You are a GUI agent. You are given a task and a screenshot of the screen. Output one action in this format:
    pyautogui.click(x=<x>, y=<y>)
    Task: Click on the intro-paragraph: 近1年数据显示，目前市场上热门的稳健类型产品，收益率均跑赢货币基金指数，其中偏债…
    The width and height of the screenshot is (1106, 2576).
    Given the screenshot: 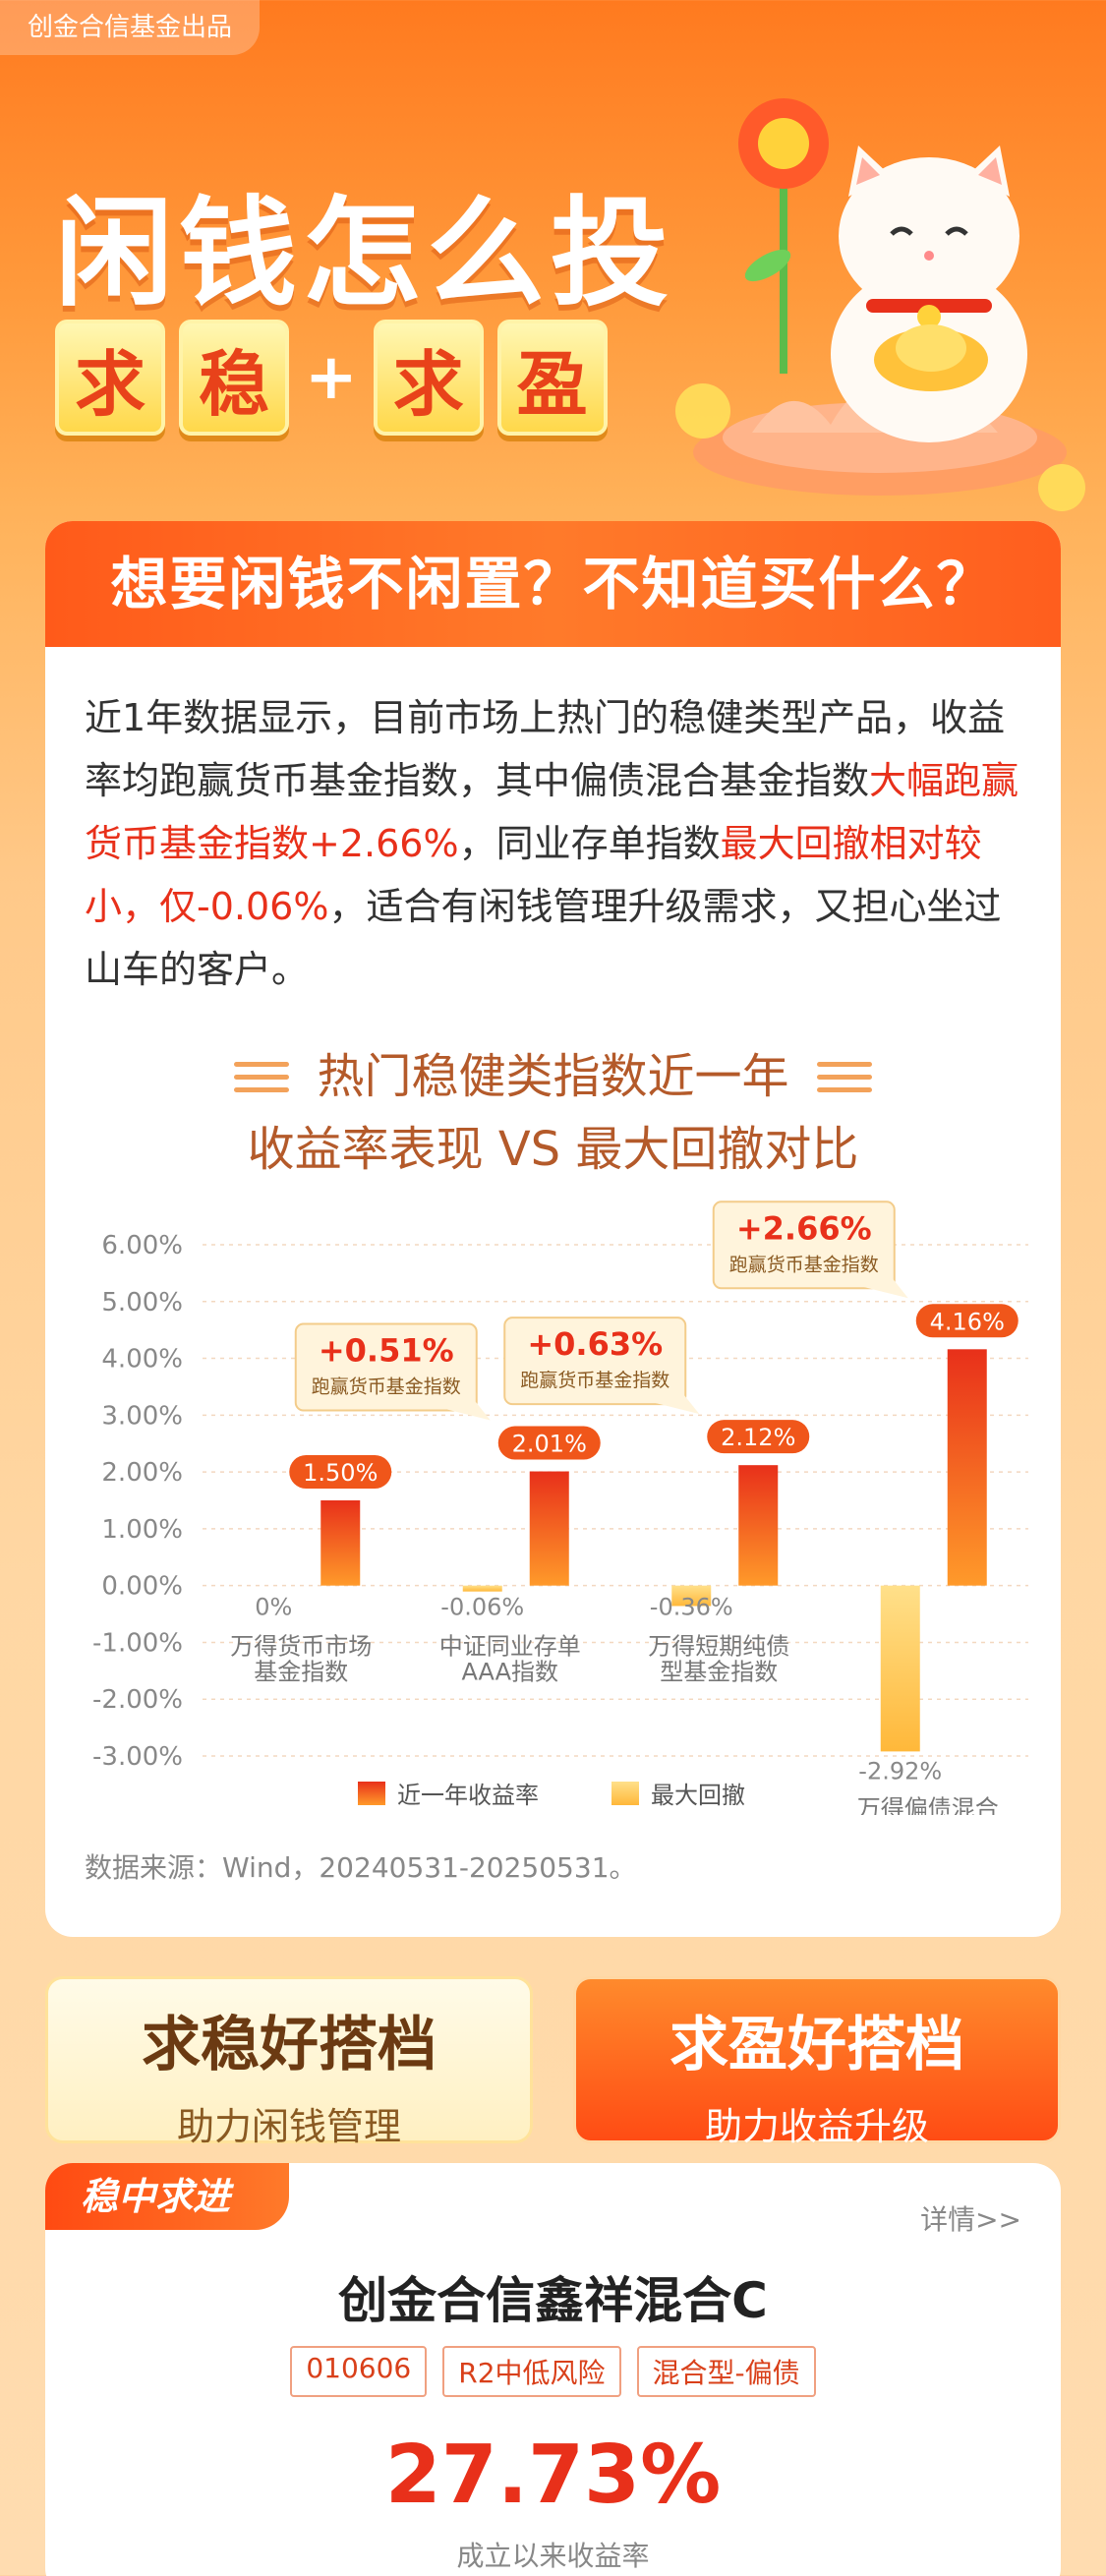 What is the action you would take?
    pyautogui.click(x=553, y=824)
    